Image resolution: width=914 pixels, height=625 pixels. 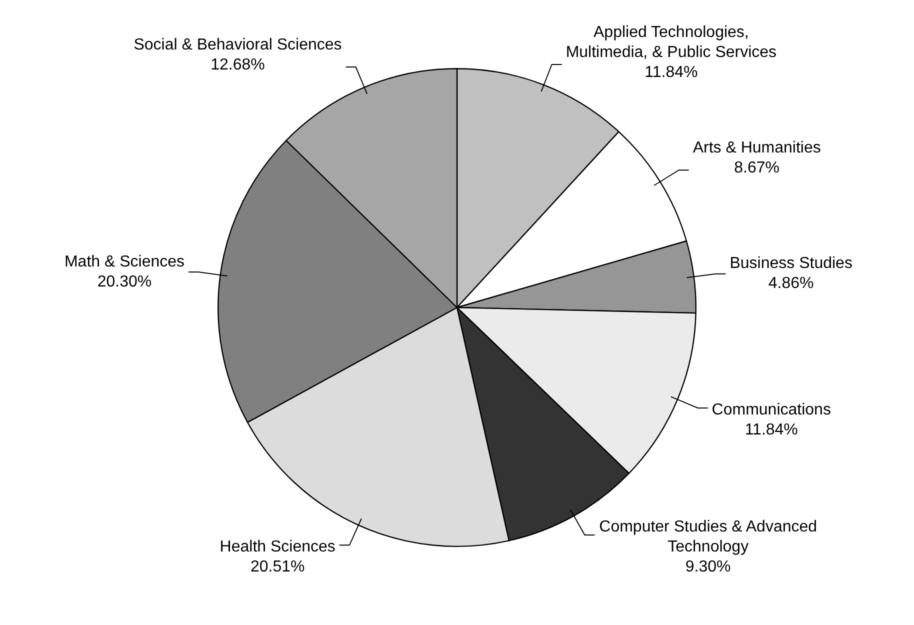 What do you see at coordinates (278, 547) in the screenshot?
I see `slice-label: Health Sciences` at bounding box center [278, 547].